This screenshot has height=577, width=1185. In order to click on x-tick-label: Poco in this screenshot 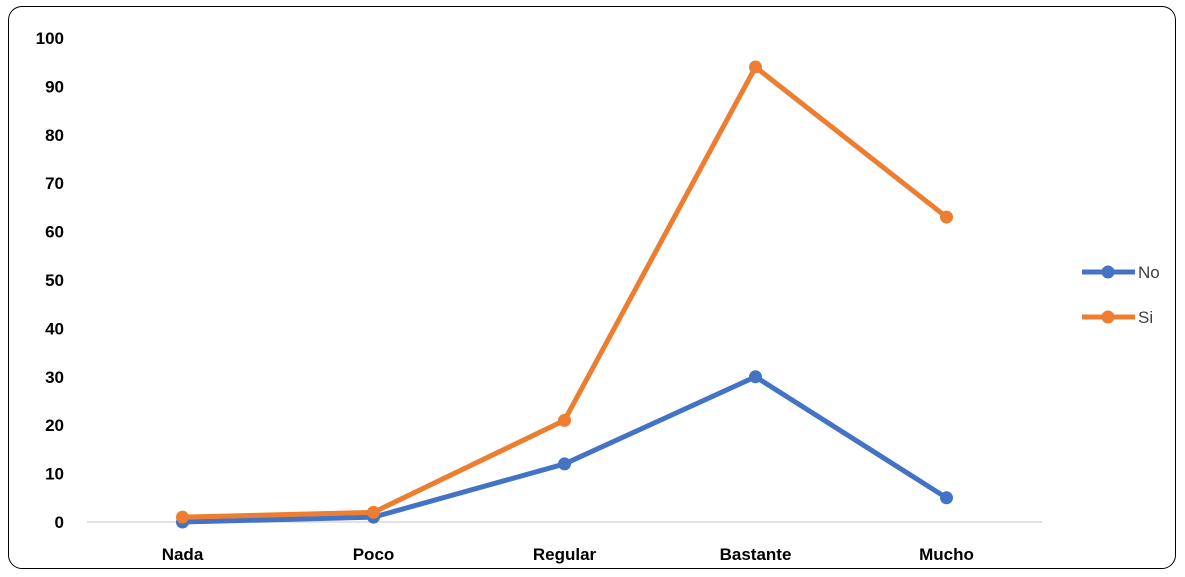, I will do `click(374, 554)`.